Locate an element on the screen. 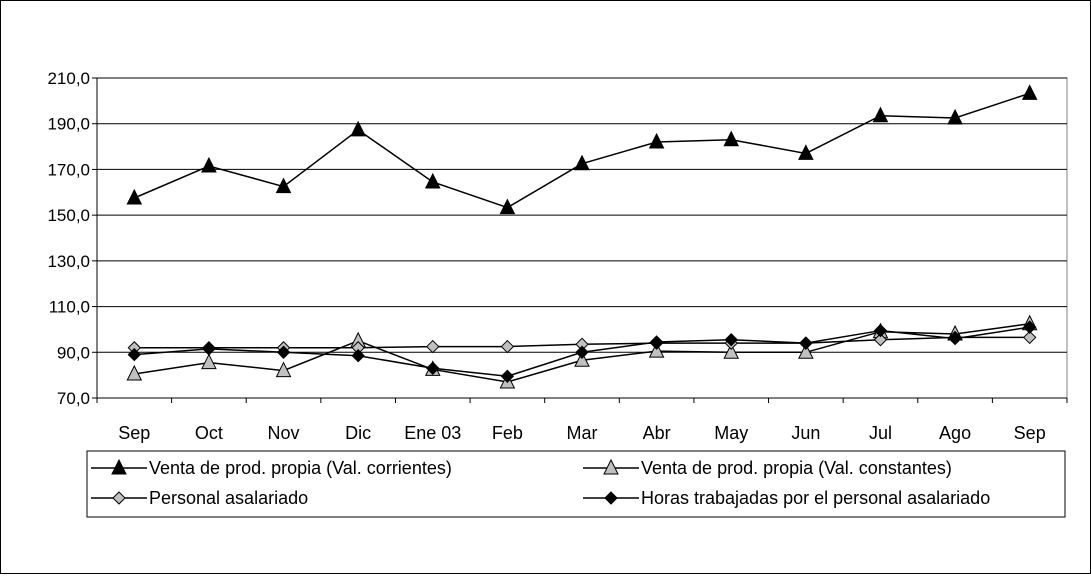 The image size is (1091, 580). x-tick-label: May is located at coordinates (731, 433).